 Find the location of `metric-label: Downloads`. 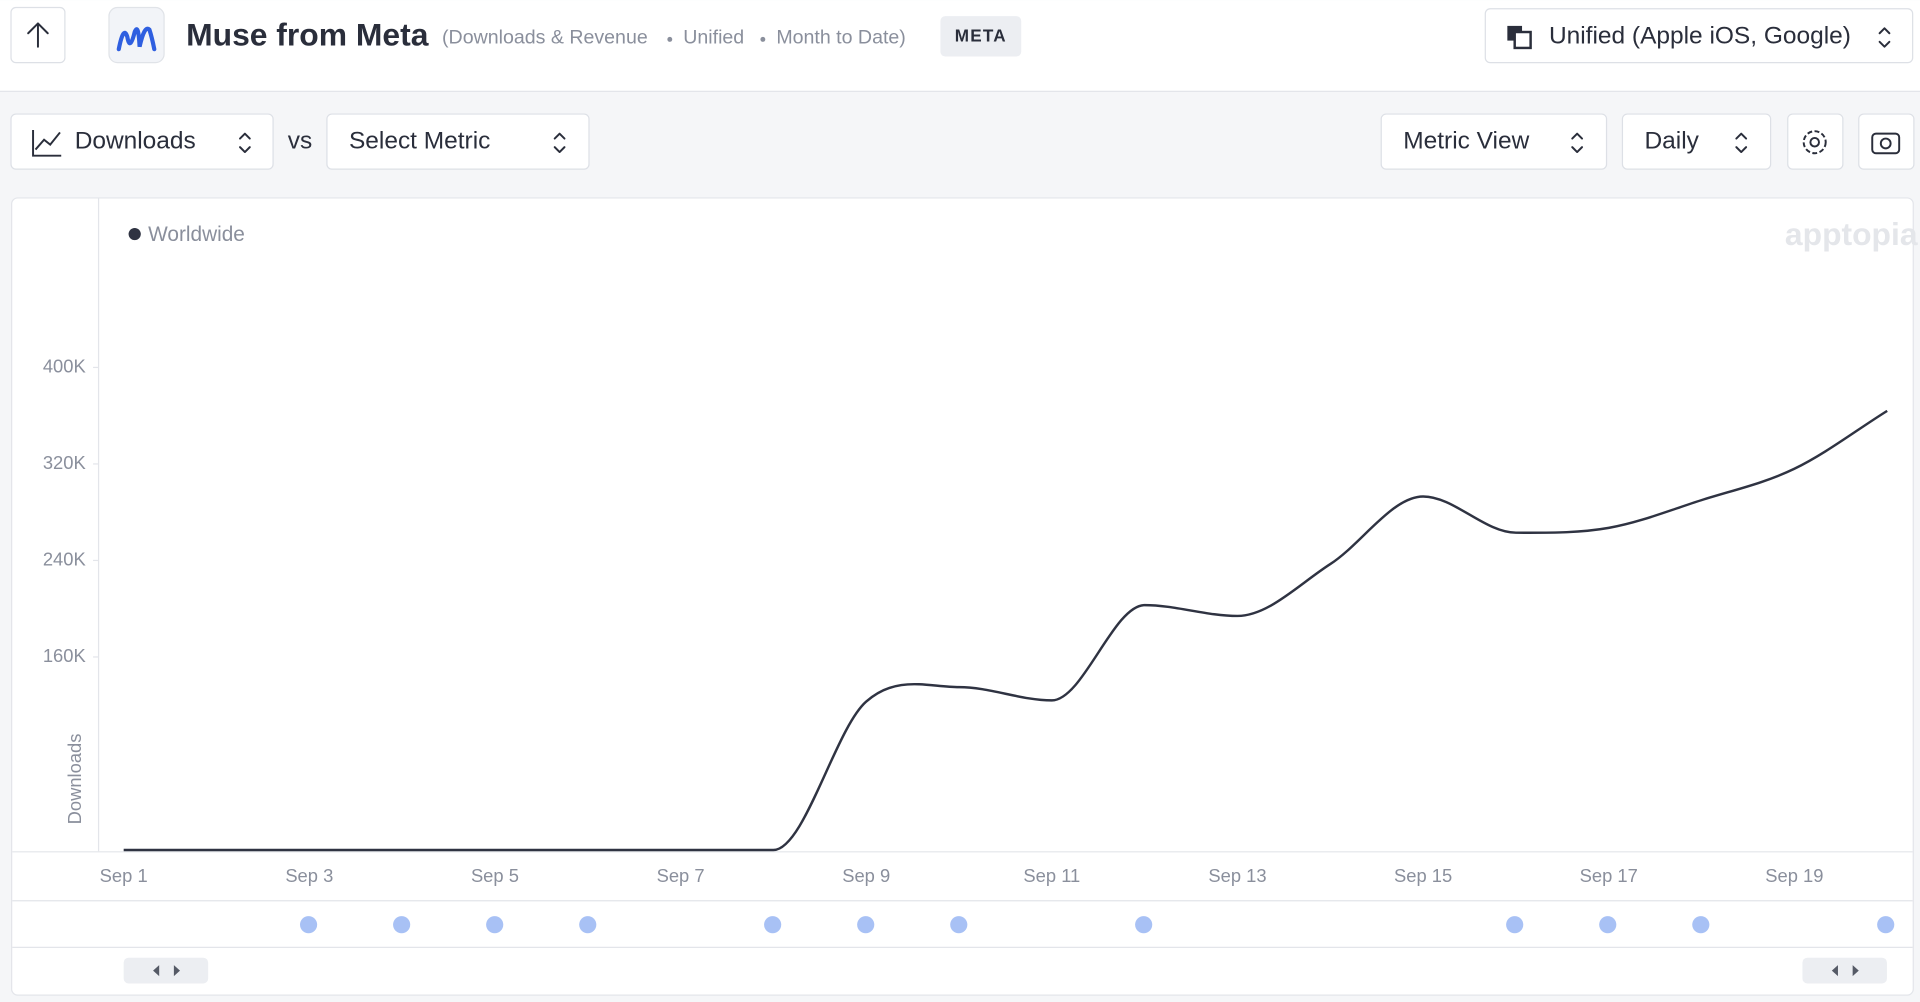

metric-label: Downloads is located at coordinates (135, 141).